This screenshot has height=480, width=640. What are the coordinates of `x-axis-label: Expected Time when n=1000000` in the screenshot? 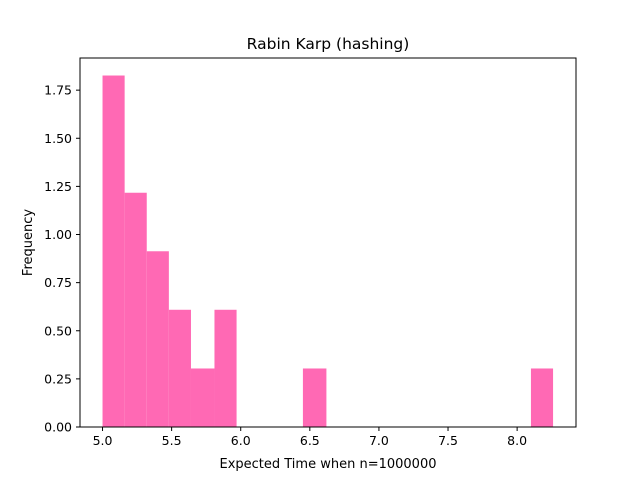 It's located at (327, 464).